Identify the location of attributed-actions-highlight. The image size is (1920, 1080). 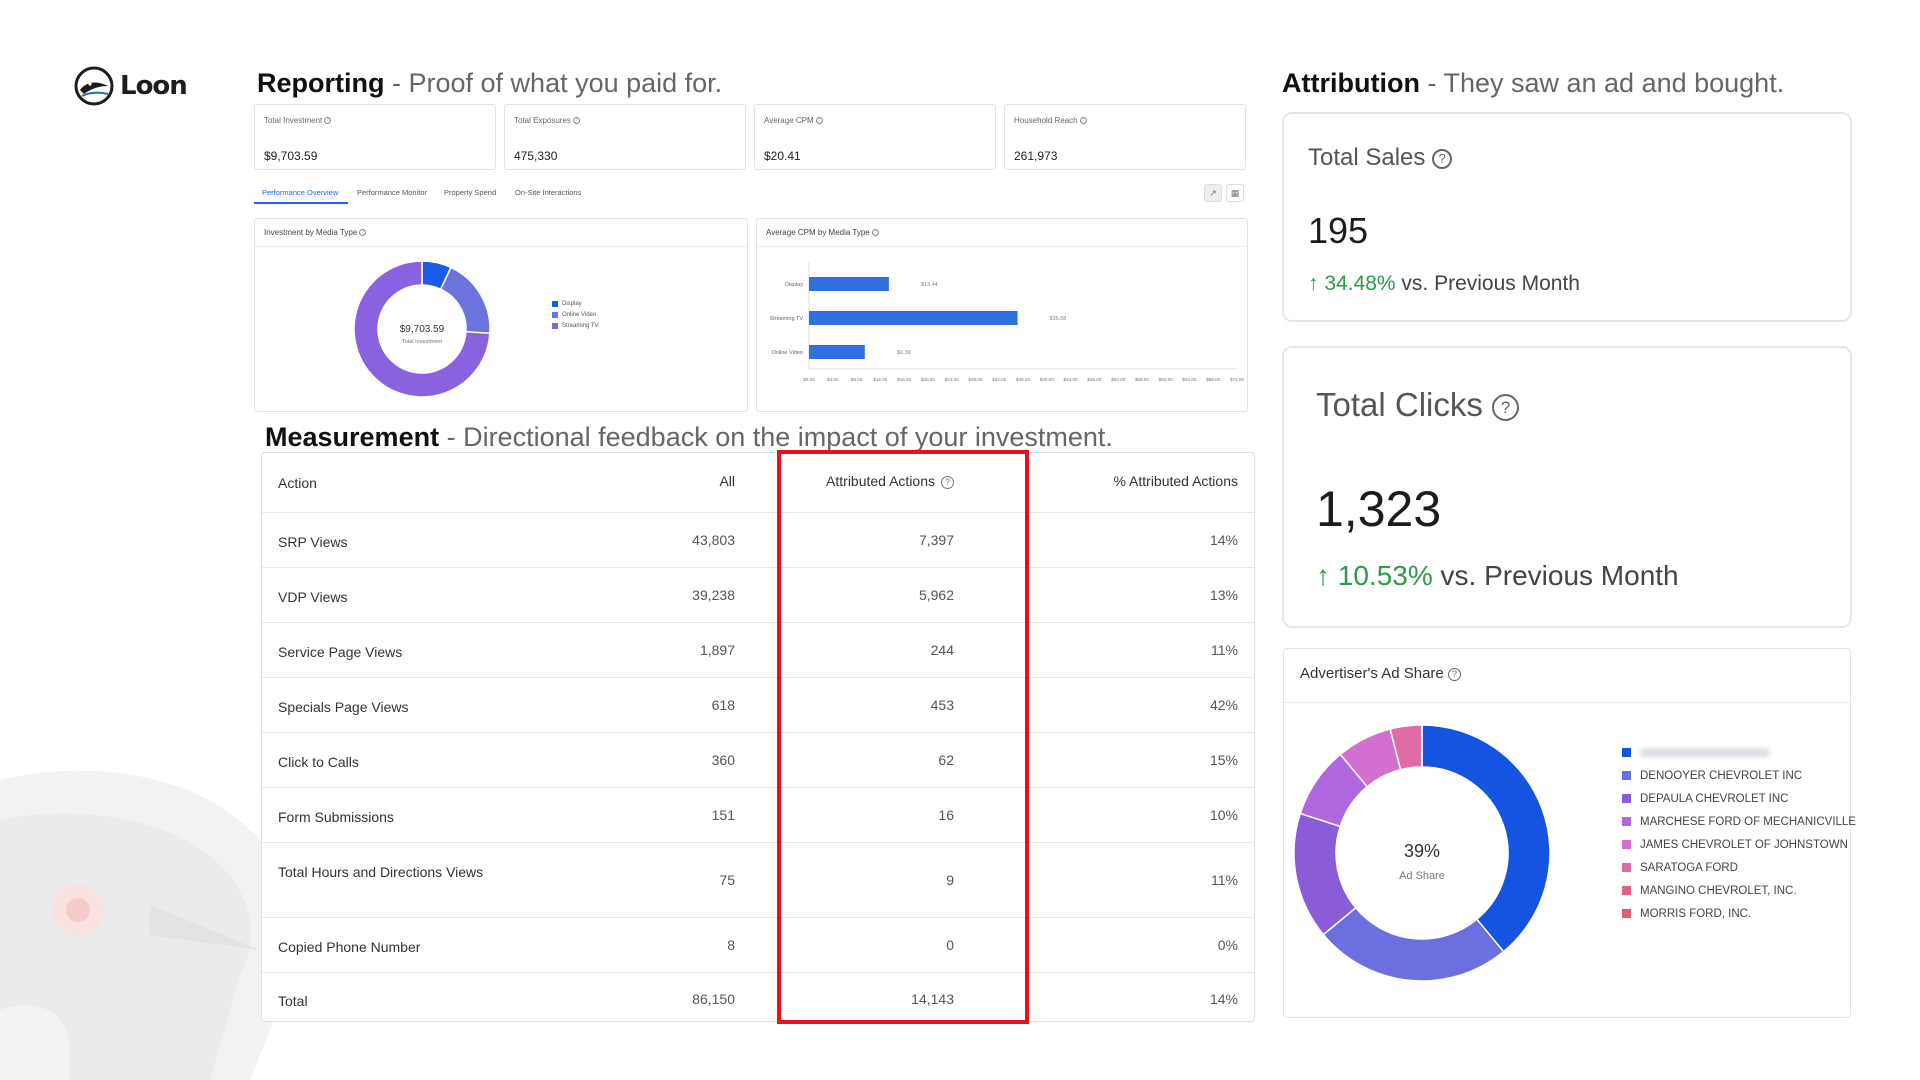
(903, 737).